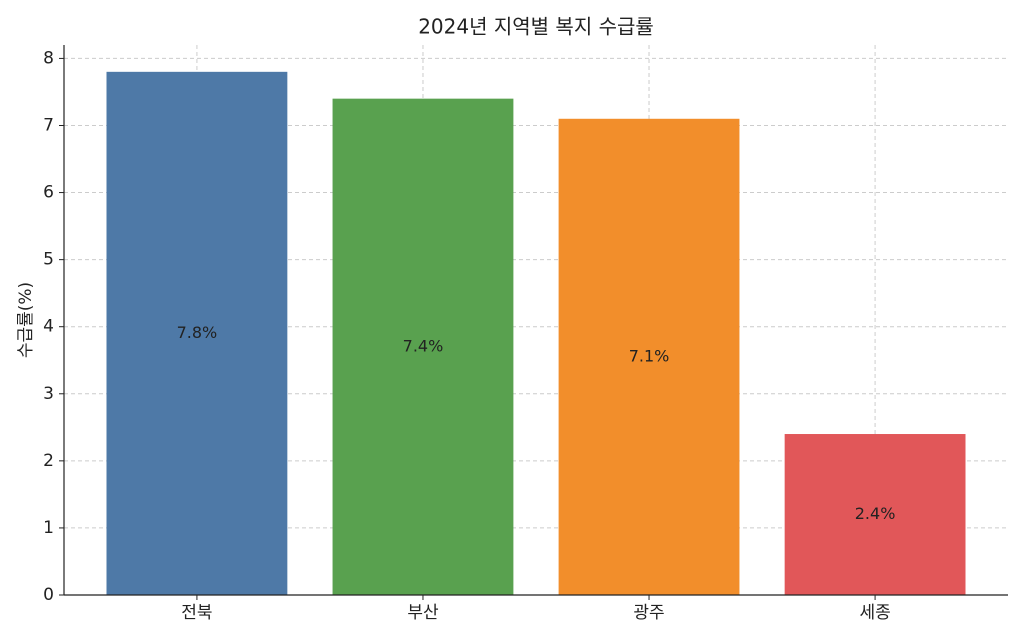  What do you see at coordinates (48, 461) in the screenshot?
I see `y-tick-label: 2` at bounding box center [48, 461].